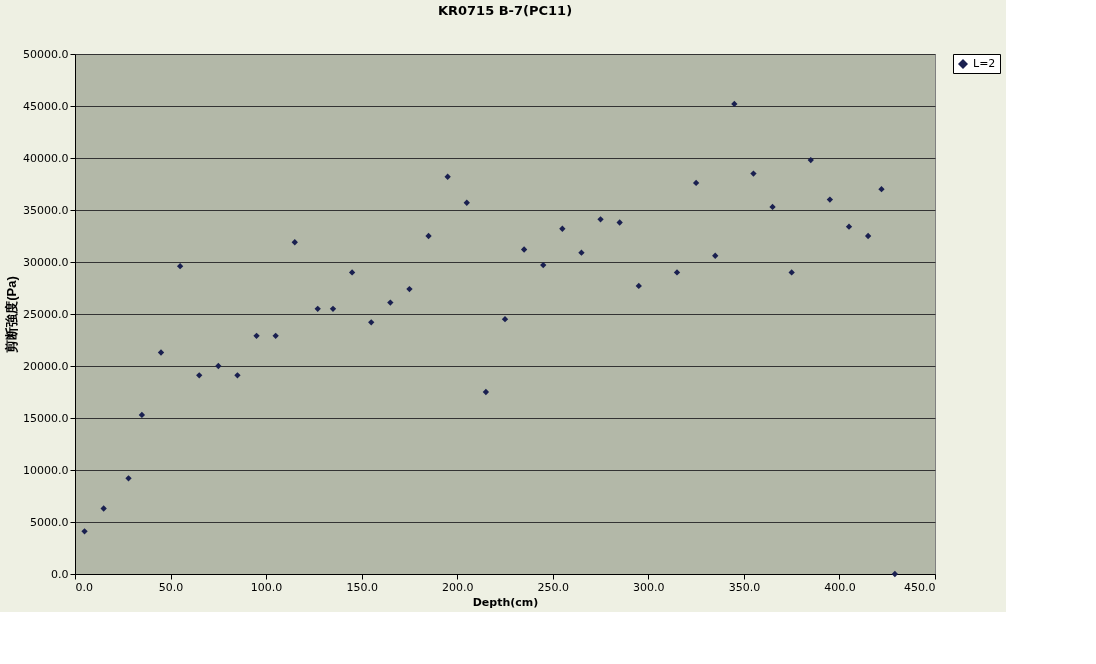 This screenshot has height=664, width=1096. Describe the element at coordinates (920, 587) in the screenshot. I see `x-tick-label: 450.0` at that location.